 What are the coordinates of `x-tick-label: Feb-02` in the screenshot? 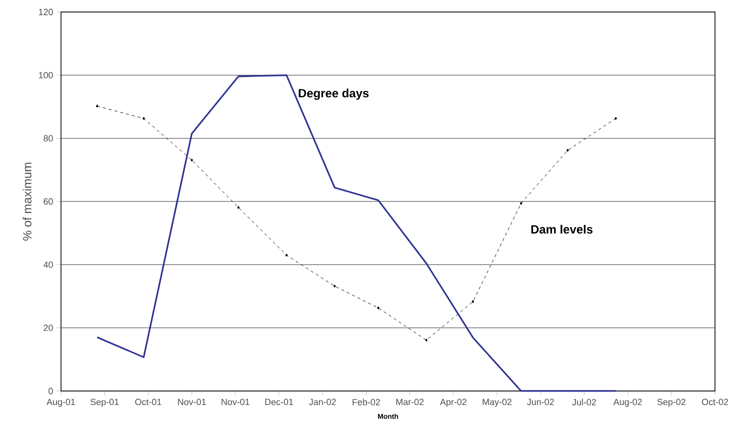 It's located at (366, 402).